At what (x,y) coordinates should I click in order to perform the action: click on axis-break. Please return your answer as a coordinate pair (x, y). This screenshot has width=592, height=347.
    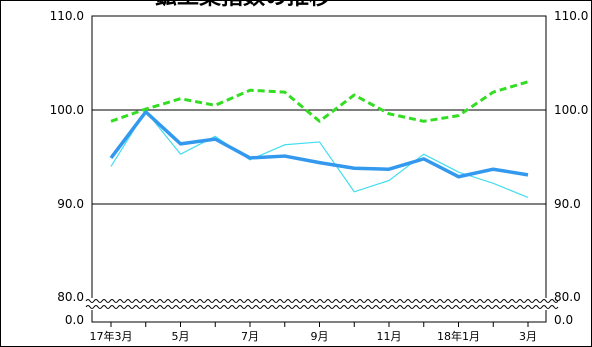
    Looking at the image, I should click on (322, 304).